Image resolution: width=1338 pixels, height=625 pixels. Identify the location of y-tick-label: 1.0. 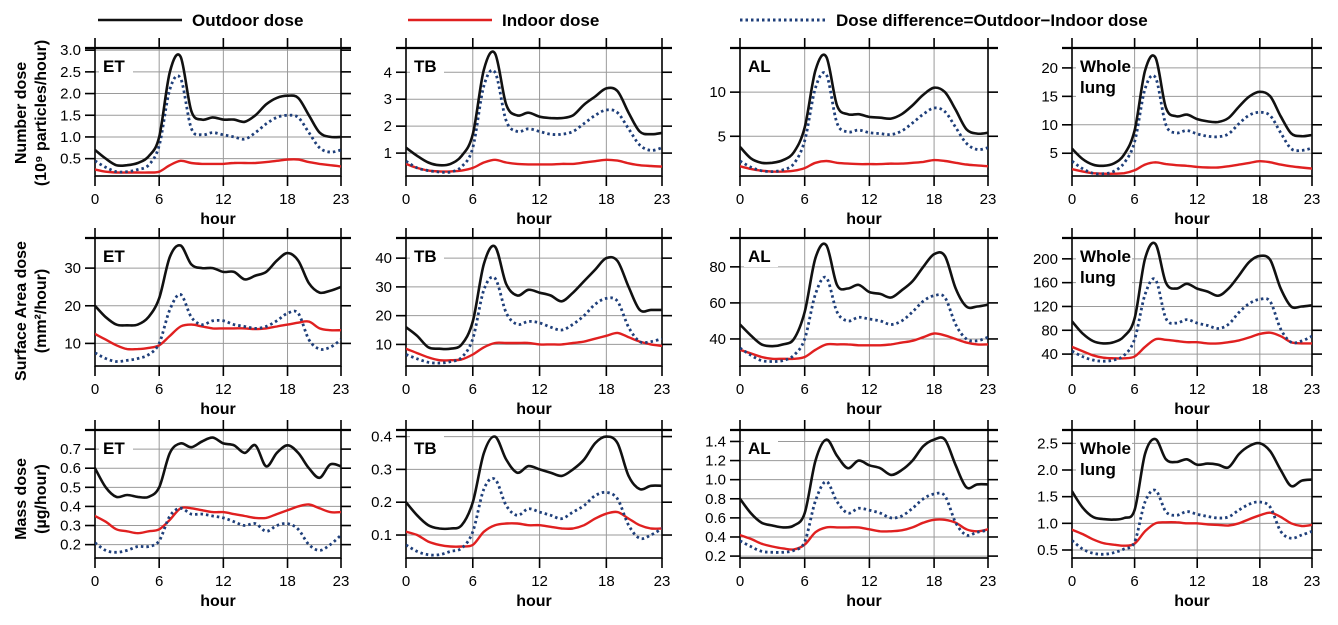
(715, 480).